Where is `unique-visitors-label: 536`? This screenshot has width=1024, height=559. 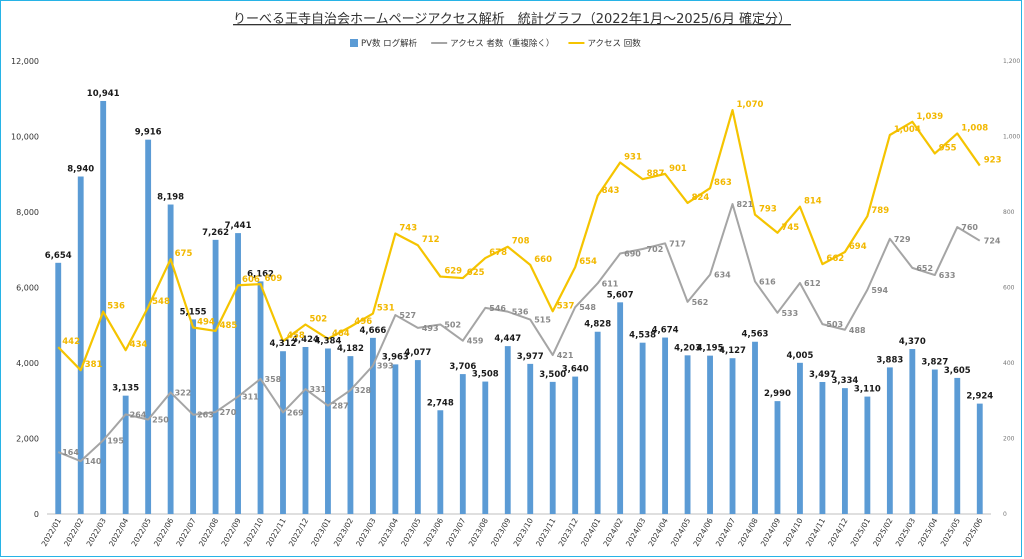 unique-visitors-label: 536 is located at coordinates (520, 312).